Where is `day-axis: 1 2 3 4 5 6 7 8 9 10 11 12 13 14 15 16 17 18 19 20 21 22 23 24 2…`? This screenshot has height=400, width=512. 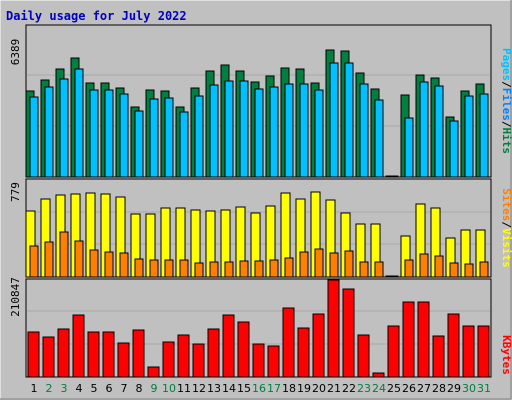
day-axis: 1 2 3 4 5 6 7 8 9 10 11 12 13 14 15 16 17 18 19 20 21 22 23 24 2… is located at coordinates (261, 388).